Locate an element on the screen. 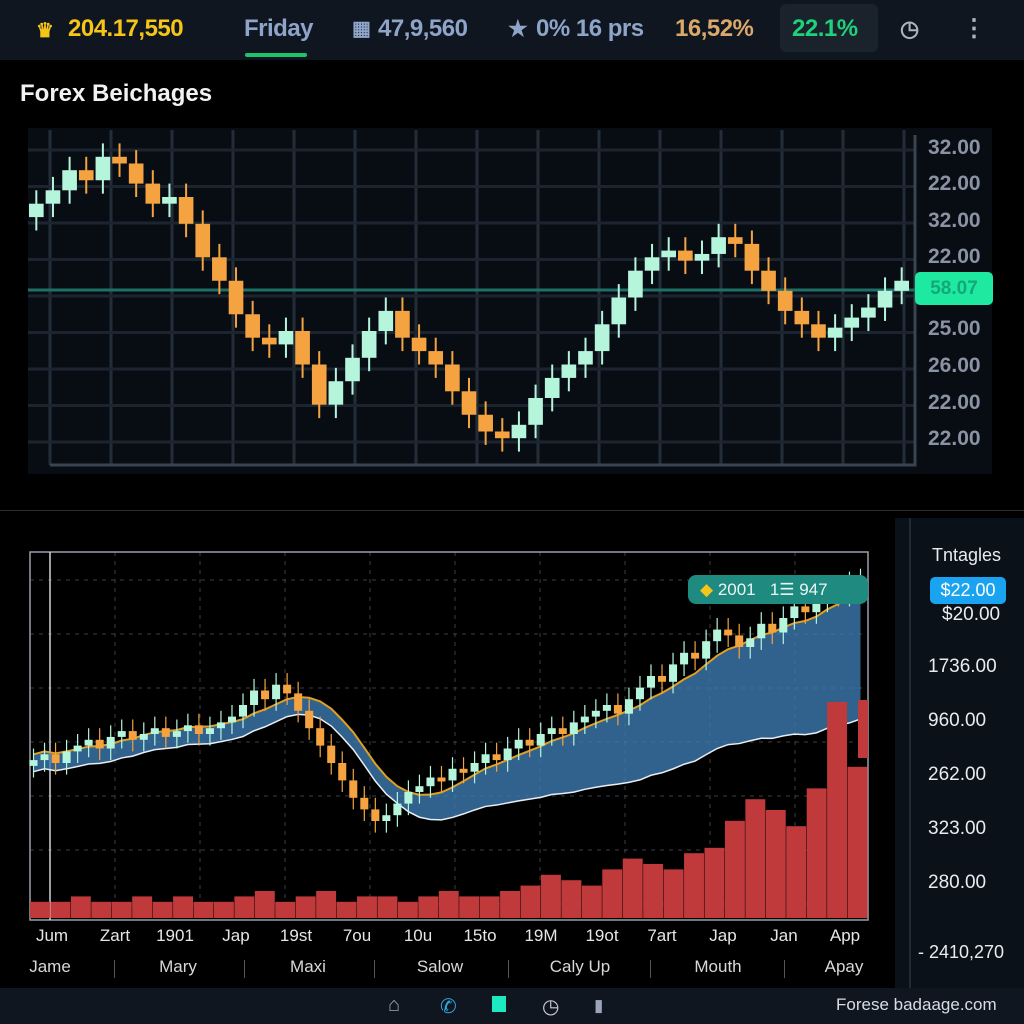 Image resolution: width=1024 pixels, height=1024 pixels. tooltip-b: 1☰ 947 is located at coordinates (798, 589).